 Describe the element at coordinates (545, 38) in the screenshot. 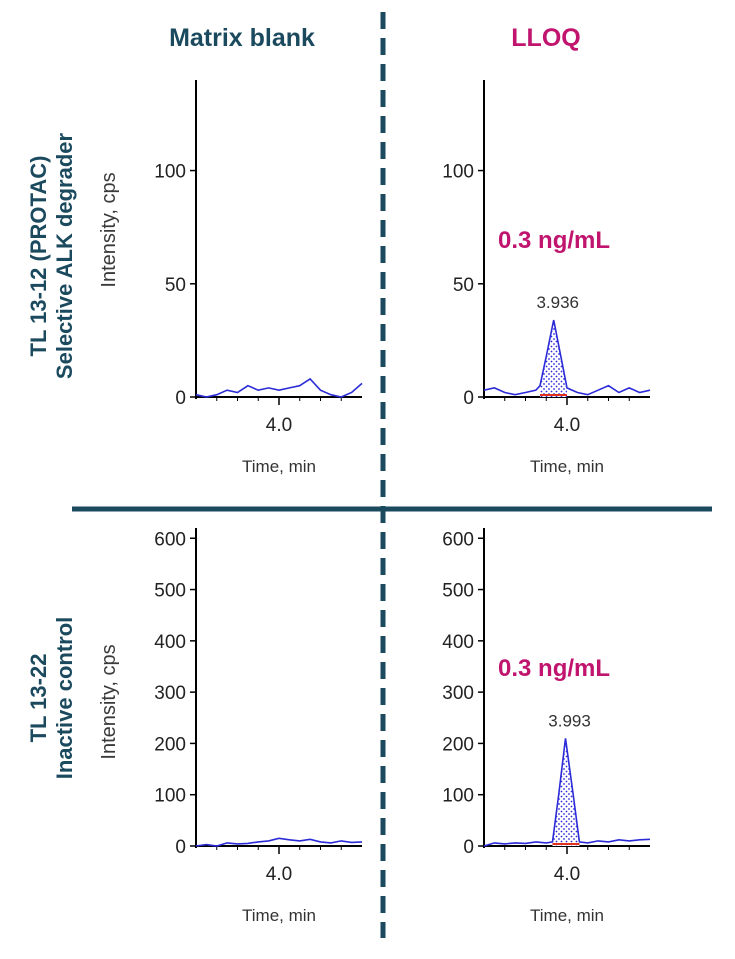

I see `column-header-lloq: LLOQ` at that location.